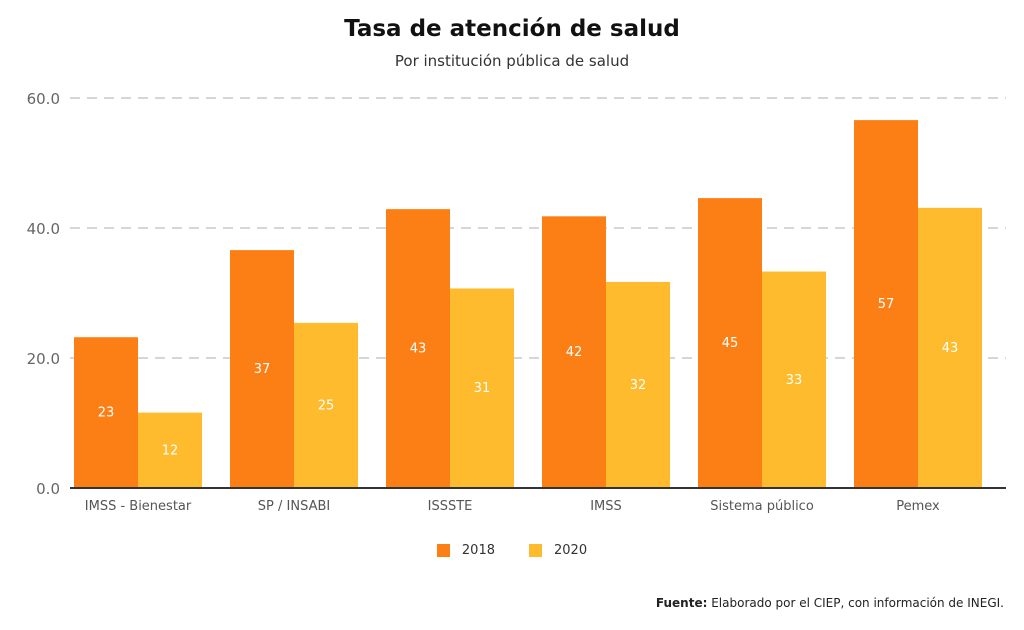 The image size is (1024, 630). I want to click on legend-label-2020: 2020, so click(571, 550).